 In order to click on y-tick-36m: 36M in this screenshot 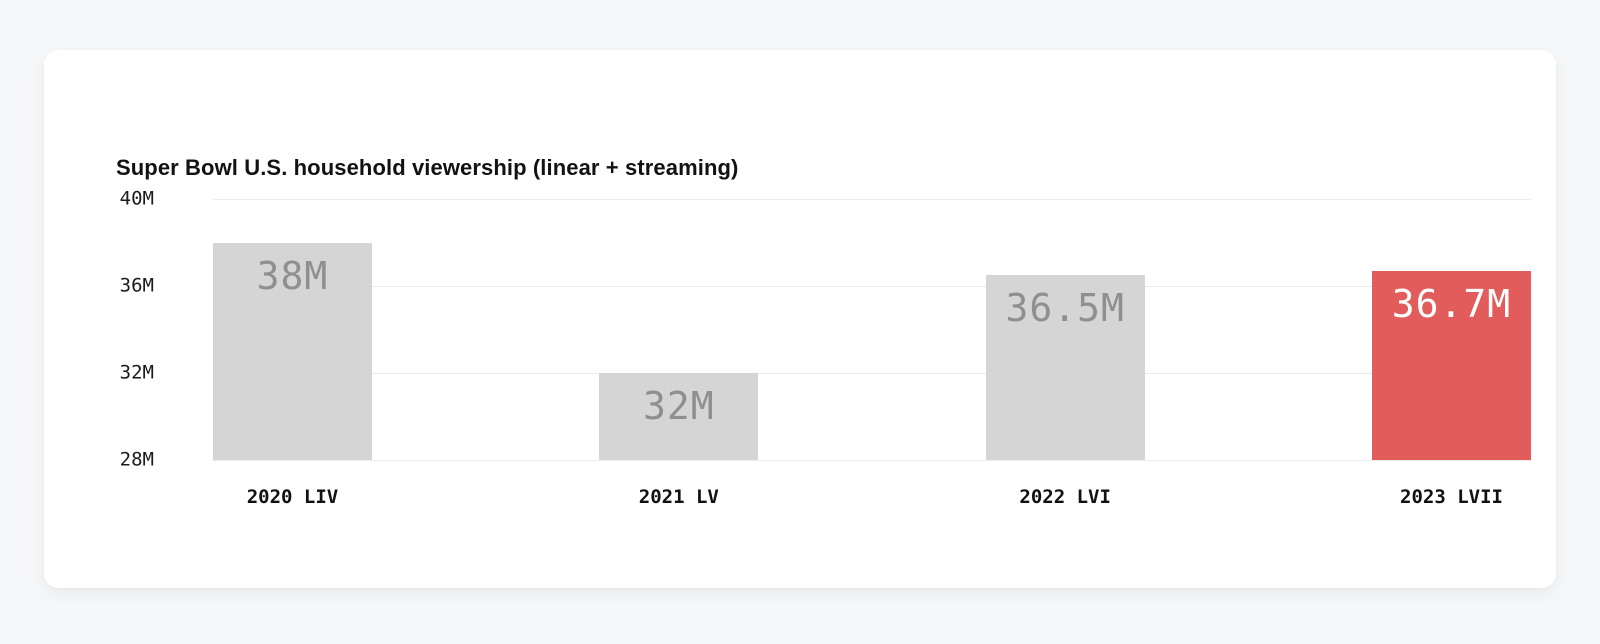, I will do `click(136, 285)`.